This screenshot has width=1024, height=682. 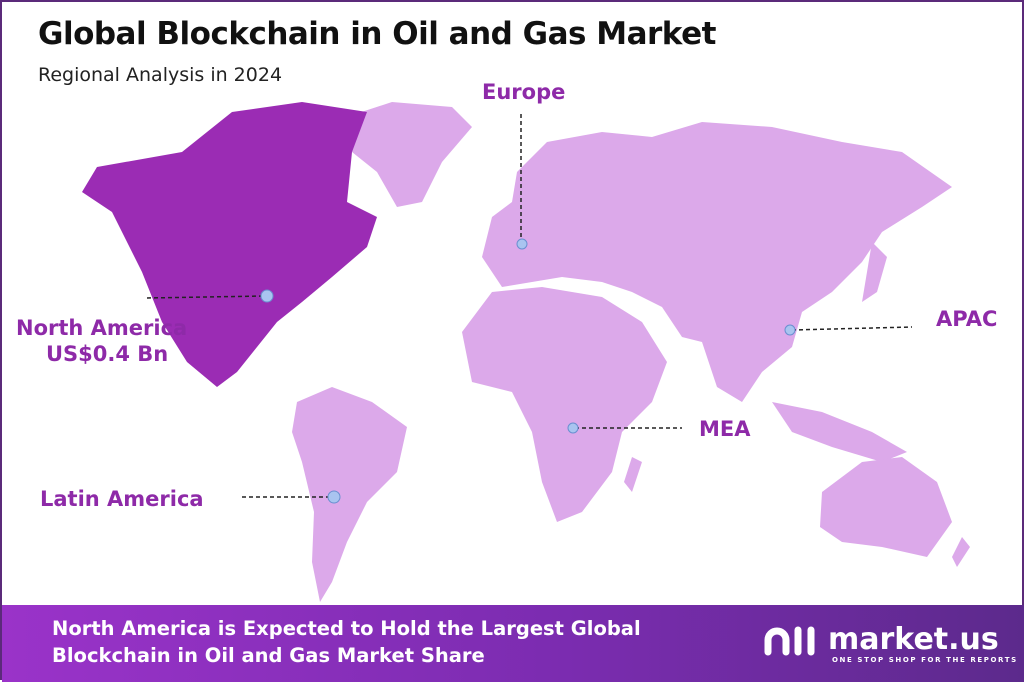 What do you see at coordinates (122, 499) in the screenshot?
I see `latin-america-label: Latin America` at bounding box center [122, 499].